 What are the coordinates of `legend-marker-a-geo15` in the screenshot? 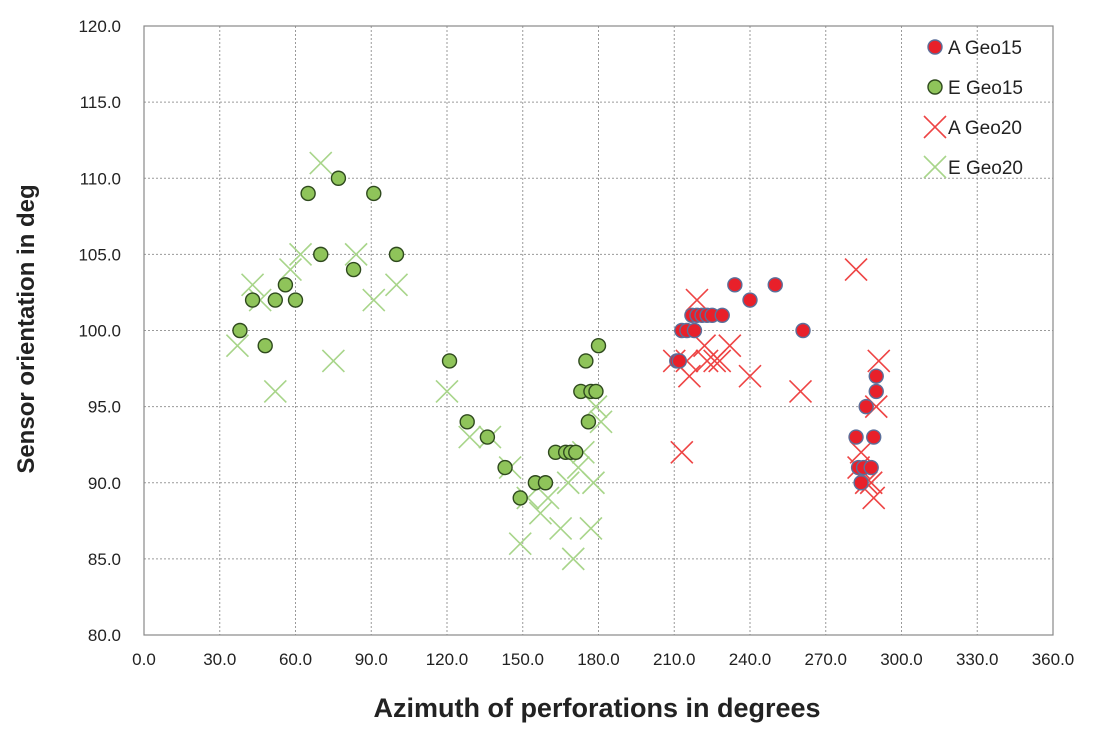 It's located at (935, 47).